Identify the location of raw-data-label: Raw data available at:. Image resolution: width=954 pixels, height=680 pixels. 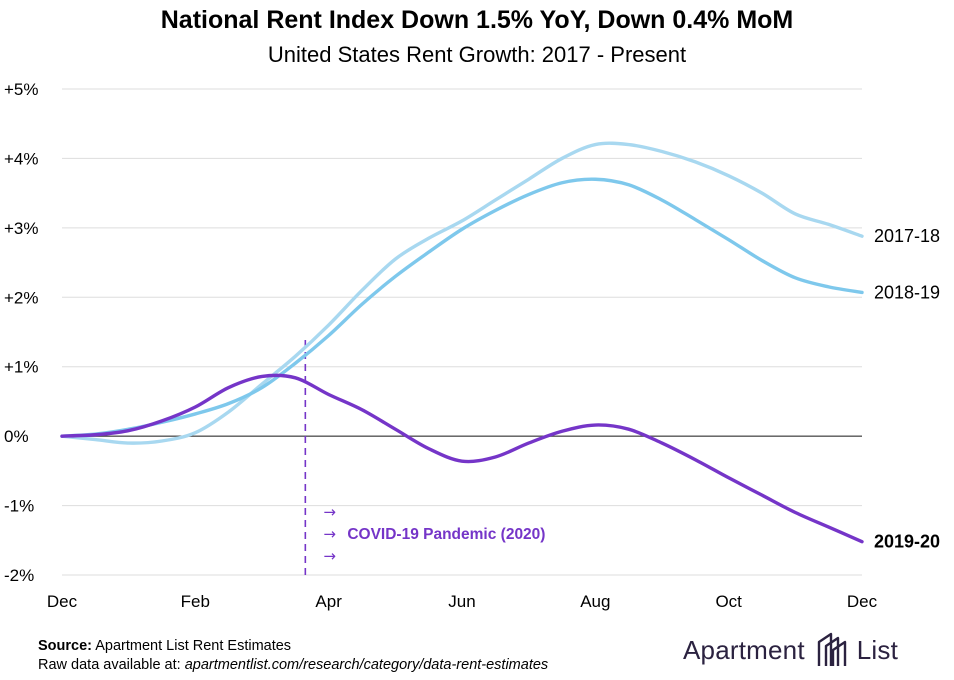
(109, 665).